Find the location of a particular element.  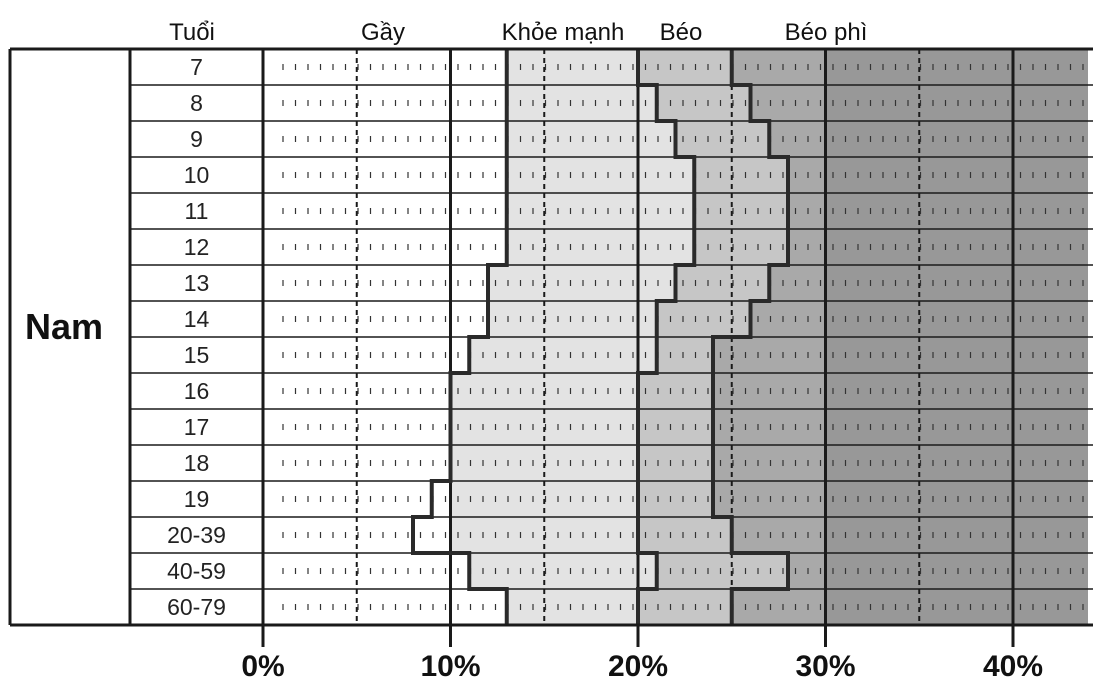

band-label-obese: Béo phì is located at coordinates (826, 32).